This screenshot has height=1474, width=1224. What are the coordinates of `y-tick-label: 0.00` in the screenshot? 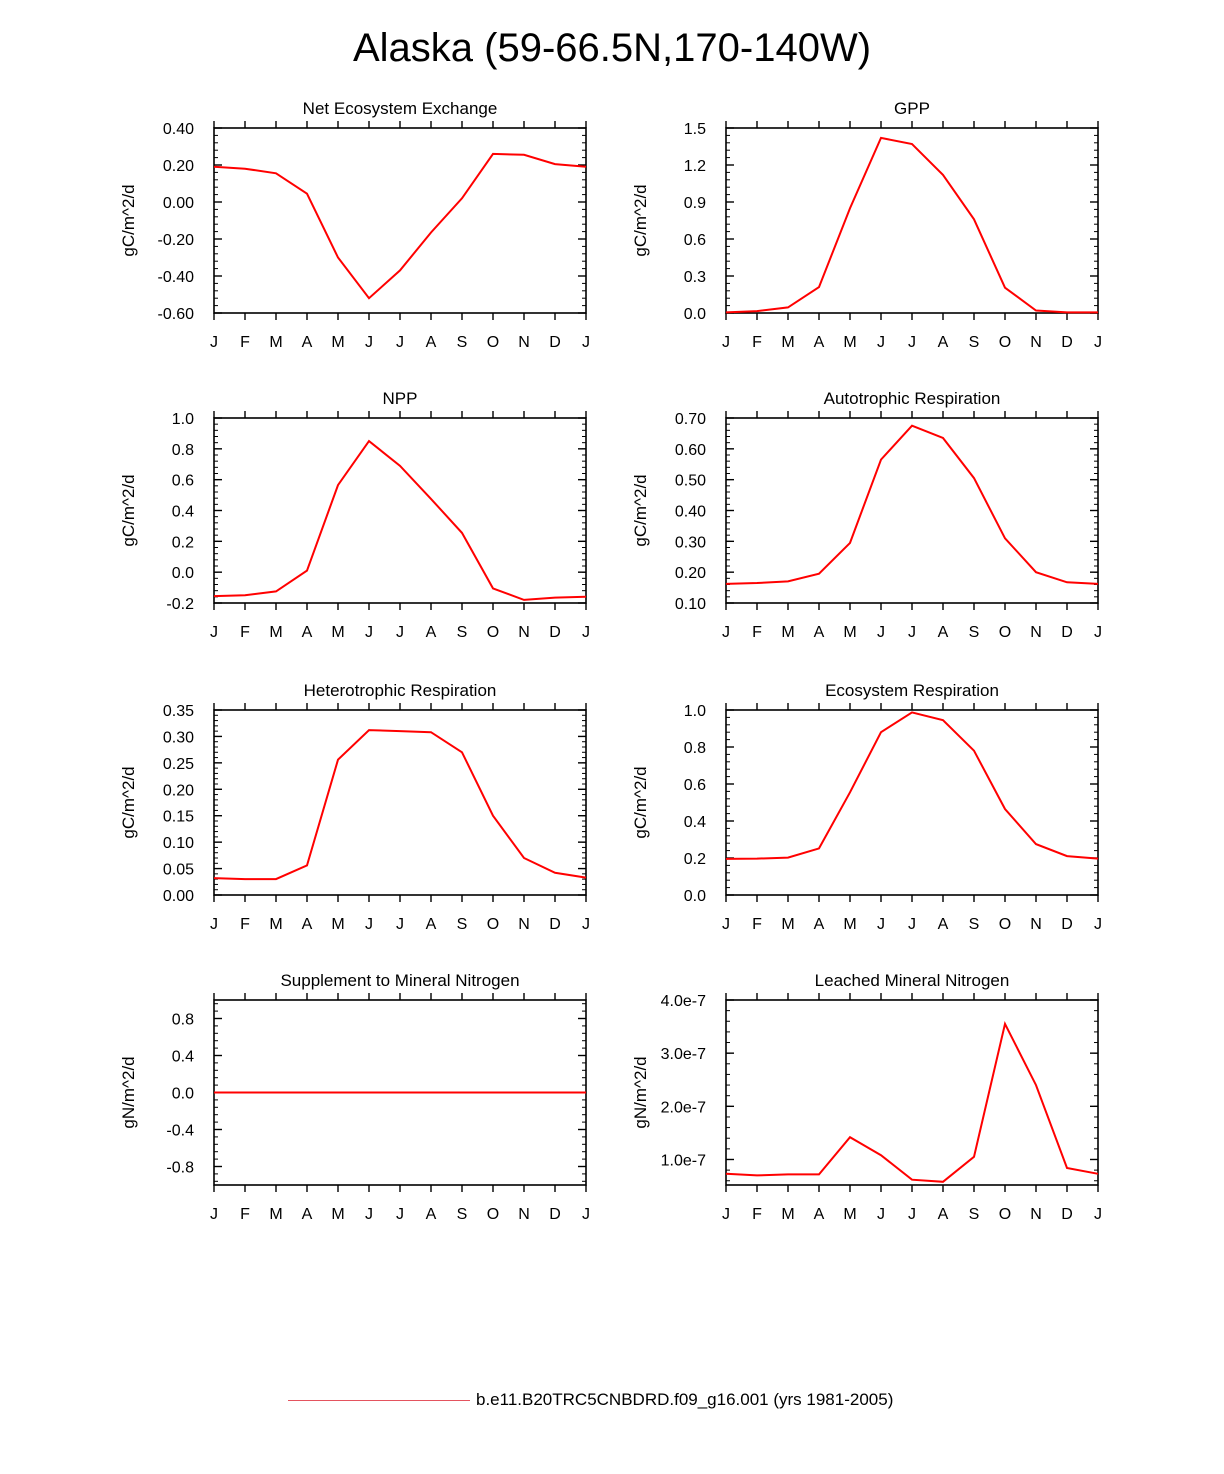 It's located at (178, 203).